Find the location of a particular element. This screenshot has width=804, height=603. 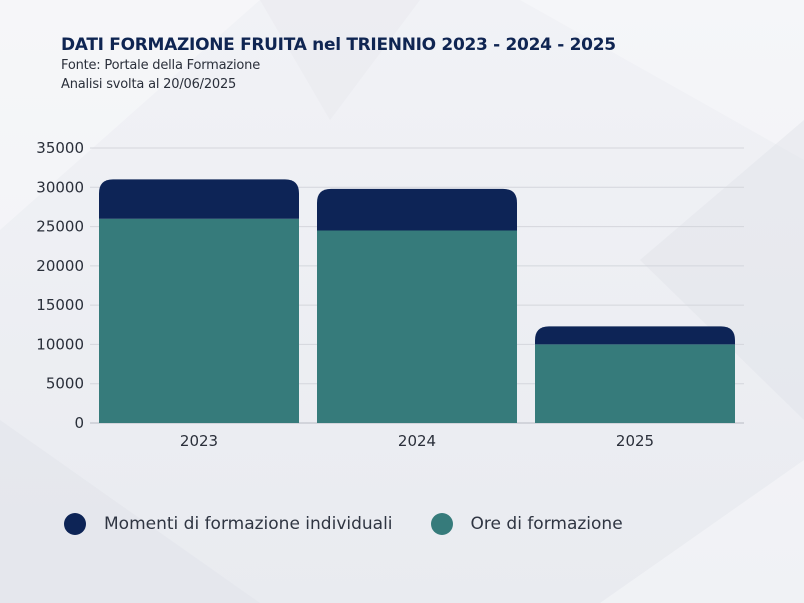

legend-label-ore: Ore di formazione is located at coordinates (546, 524).